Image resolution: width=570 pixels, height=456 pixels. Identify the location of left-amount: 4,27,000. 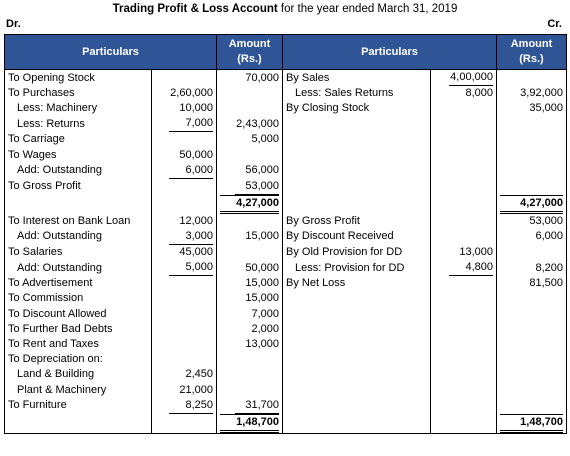
(249, 204).